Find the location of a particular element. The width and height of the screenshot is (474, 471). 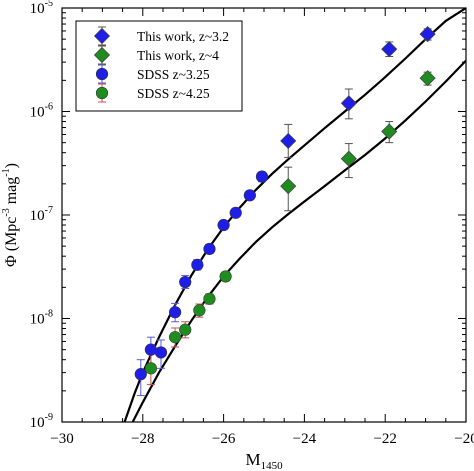

point-s1-p3 is located at coordinates (427, 78).